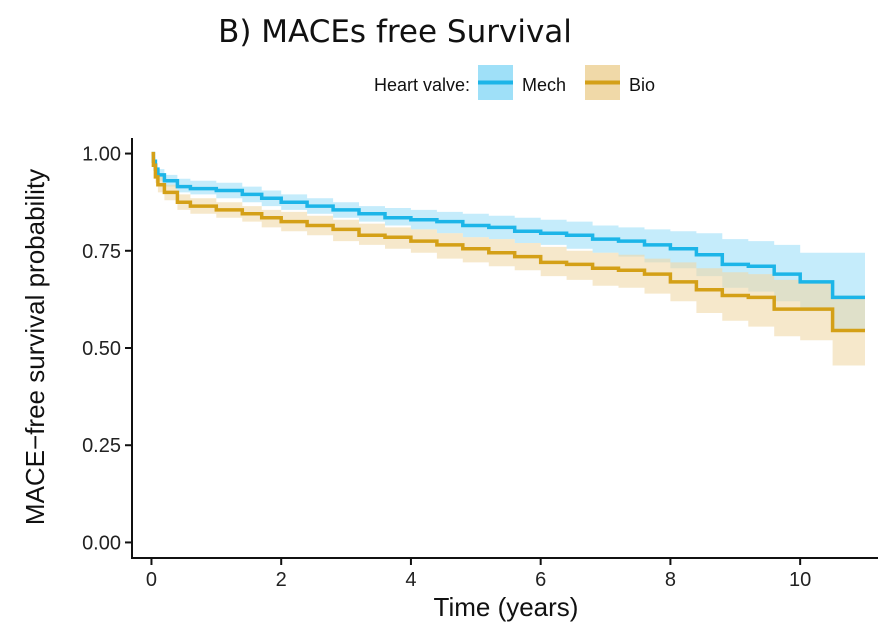  I want to click on x-axis-label: Time (years), so click(506, 607).